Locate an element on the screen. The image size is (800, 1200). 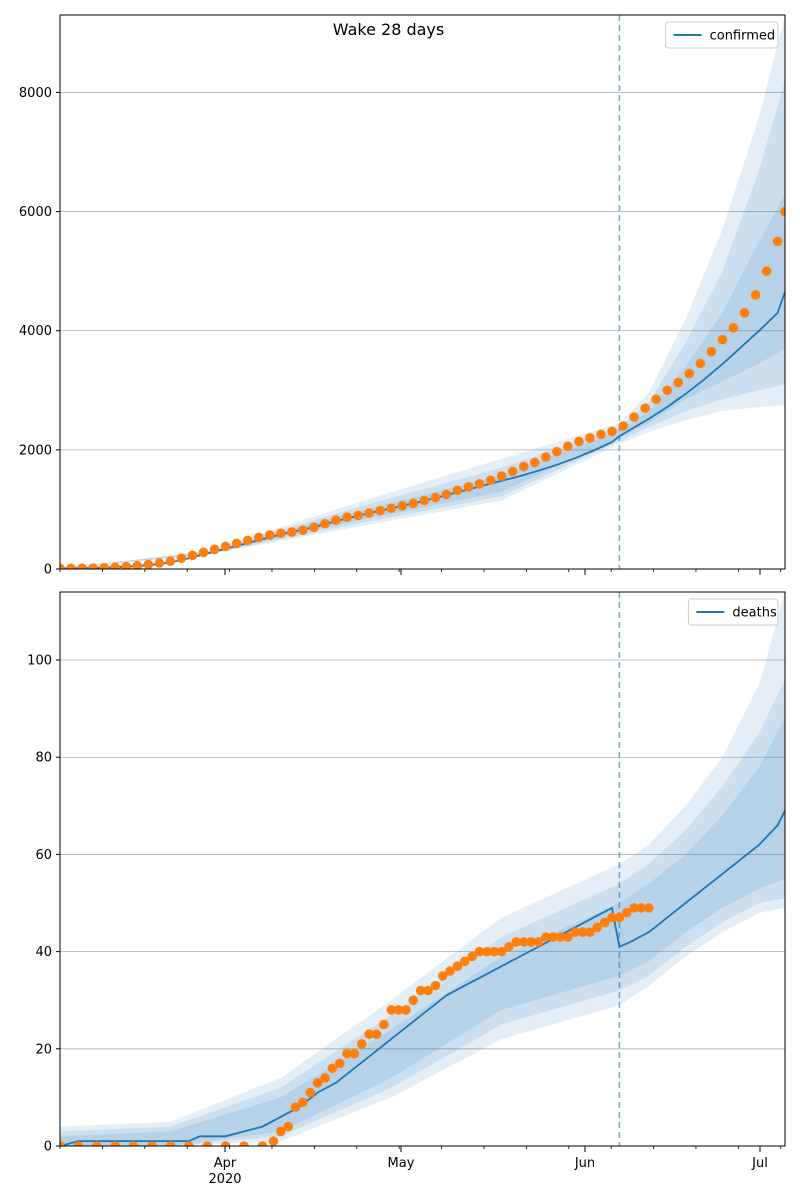
y-tick-label: 2000 is located at coordinates (35, 450).